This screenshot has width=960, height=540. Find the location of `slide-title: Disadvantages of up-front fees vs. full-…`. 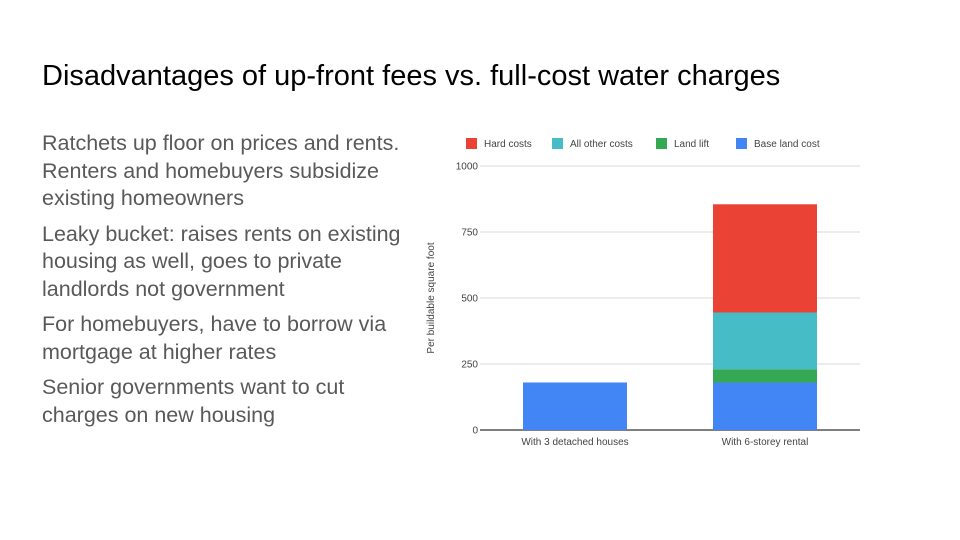

slide-title: Disadvantages of up-front fees vs. full-… is located at coordinates (411, 76).